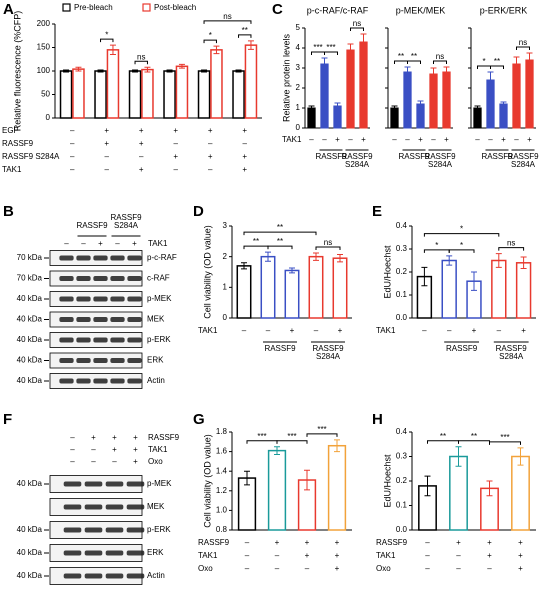 The height and width of the screenshot is (601, 546). I want to click on y-tick-label: 100, so click(44, 70).